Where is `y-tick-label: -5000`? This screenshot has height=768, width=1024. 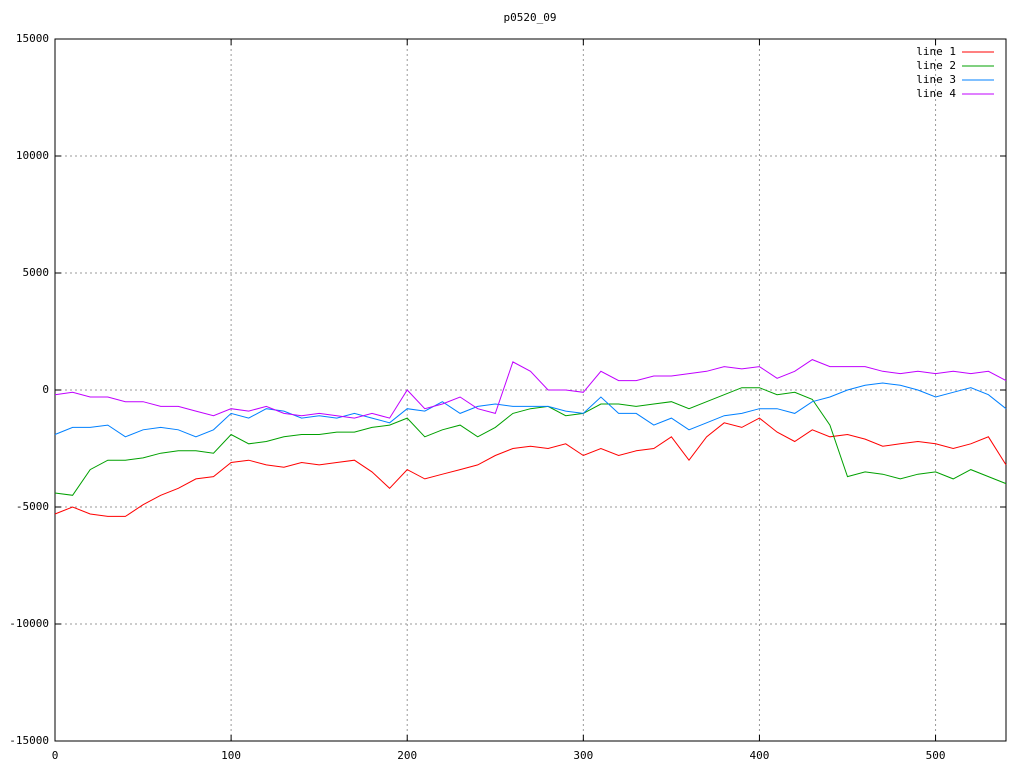 y-tick-label: -5000 is located at coordinates (32, 506).